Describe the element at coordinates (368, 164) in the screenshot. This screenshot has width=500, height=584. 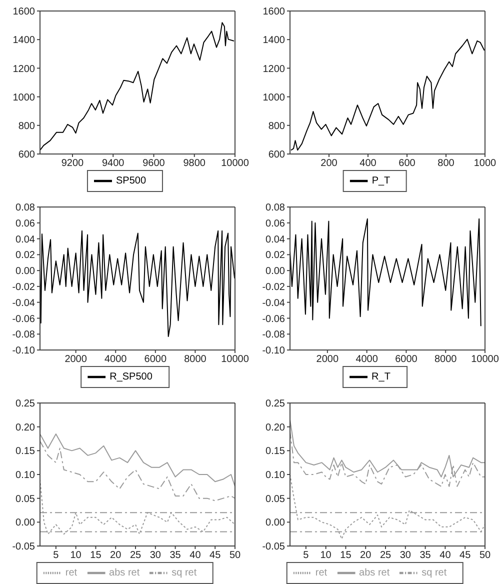
I see `x-tick-label: 400` at that location.